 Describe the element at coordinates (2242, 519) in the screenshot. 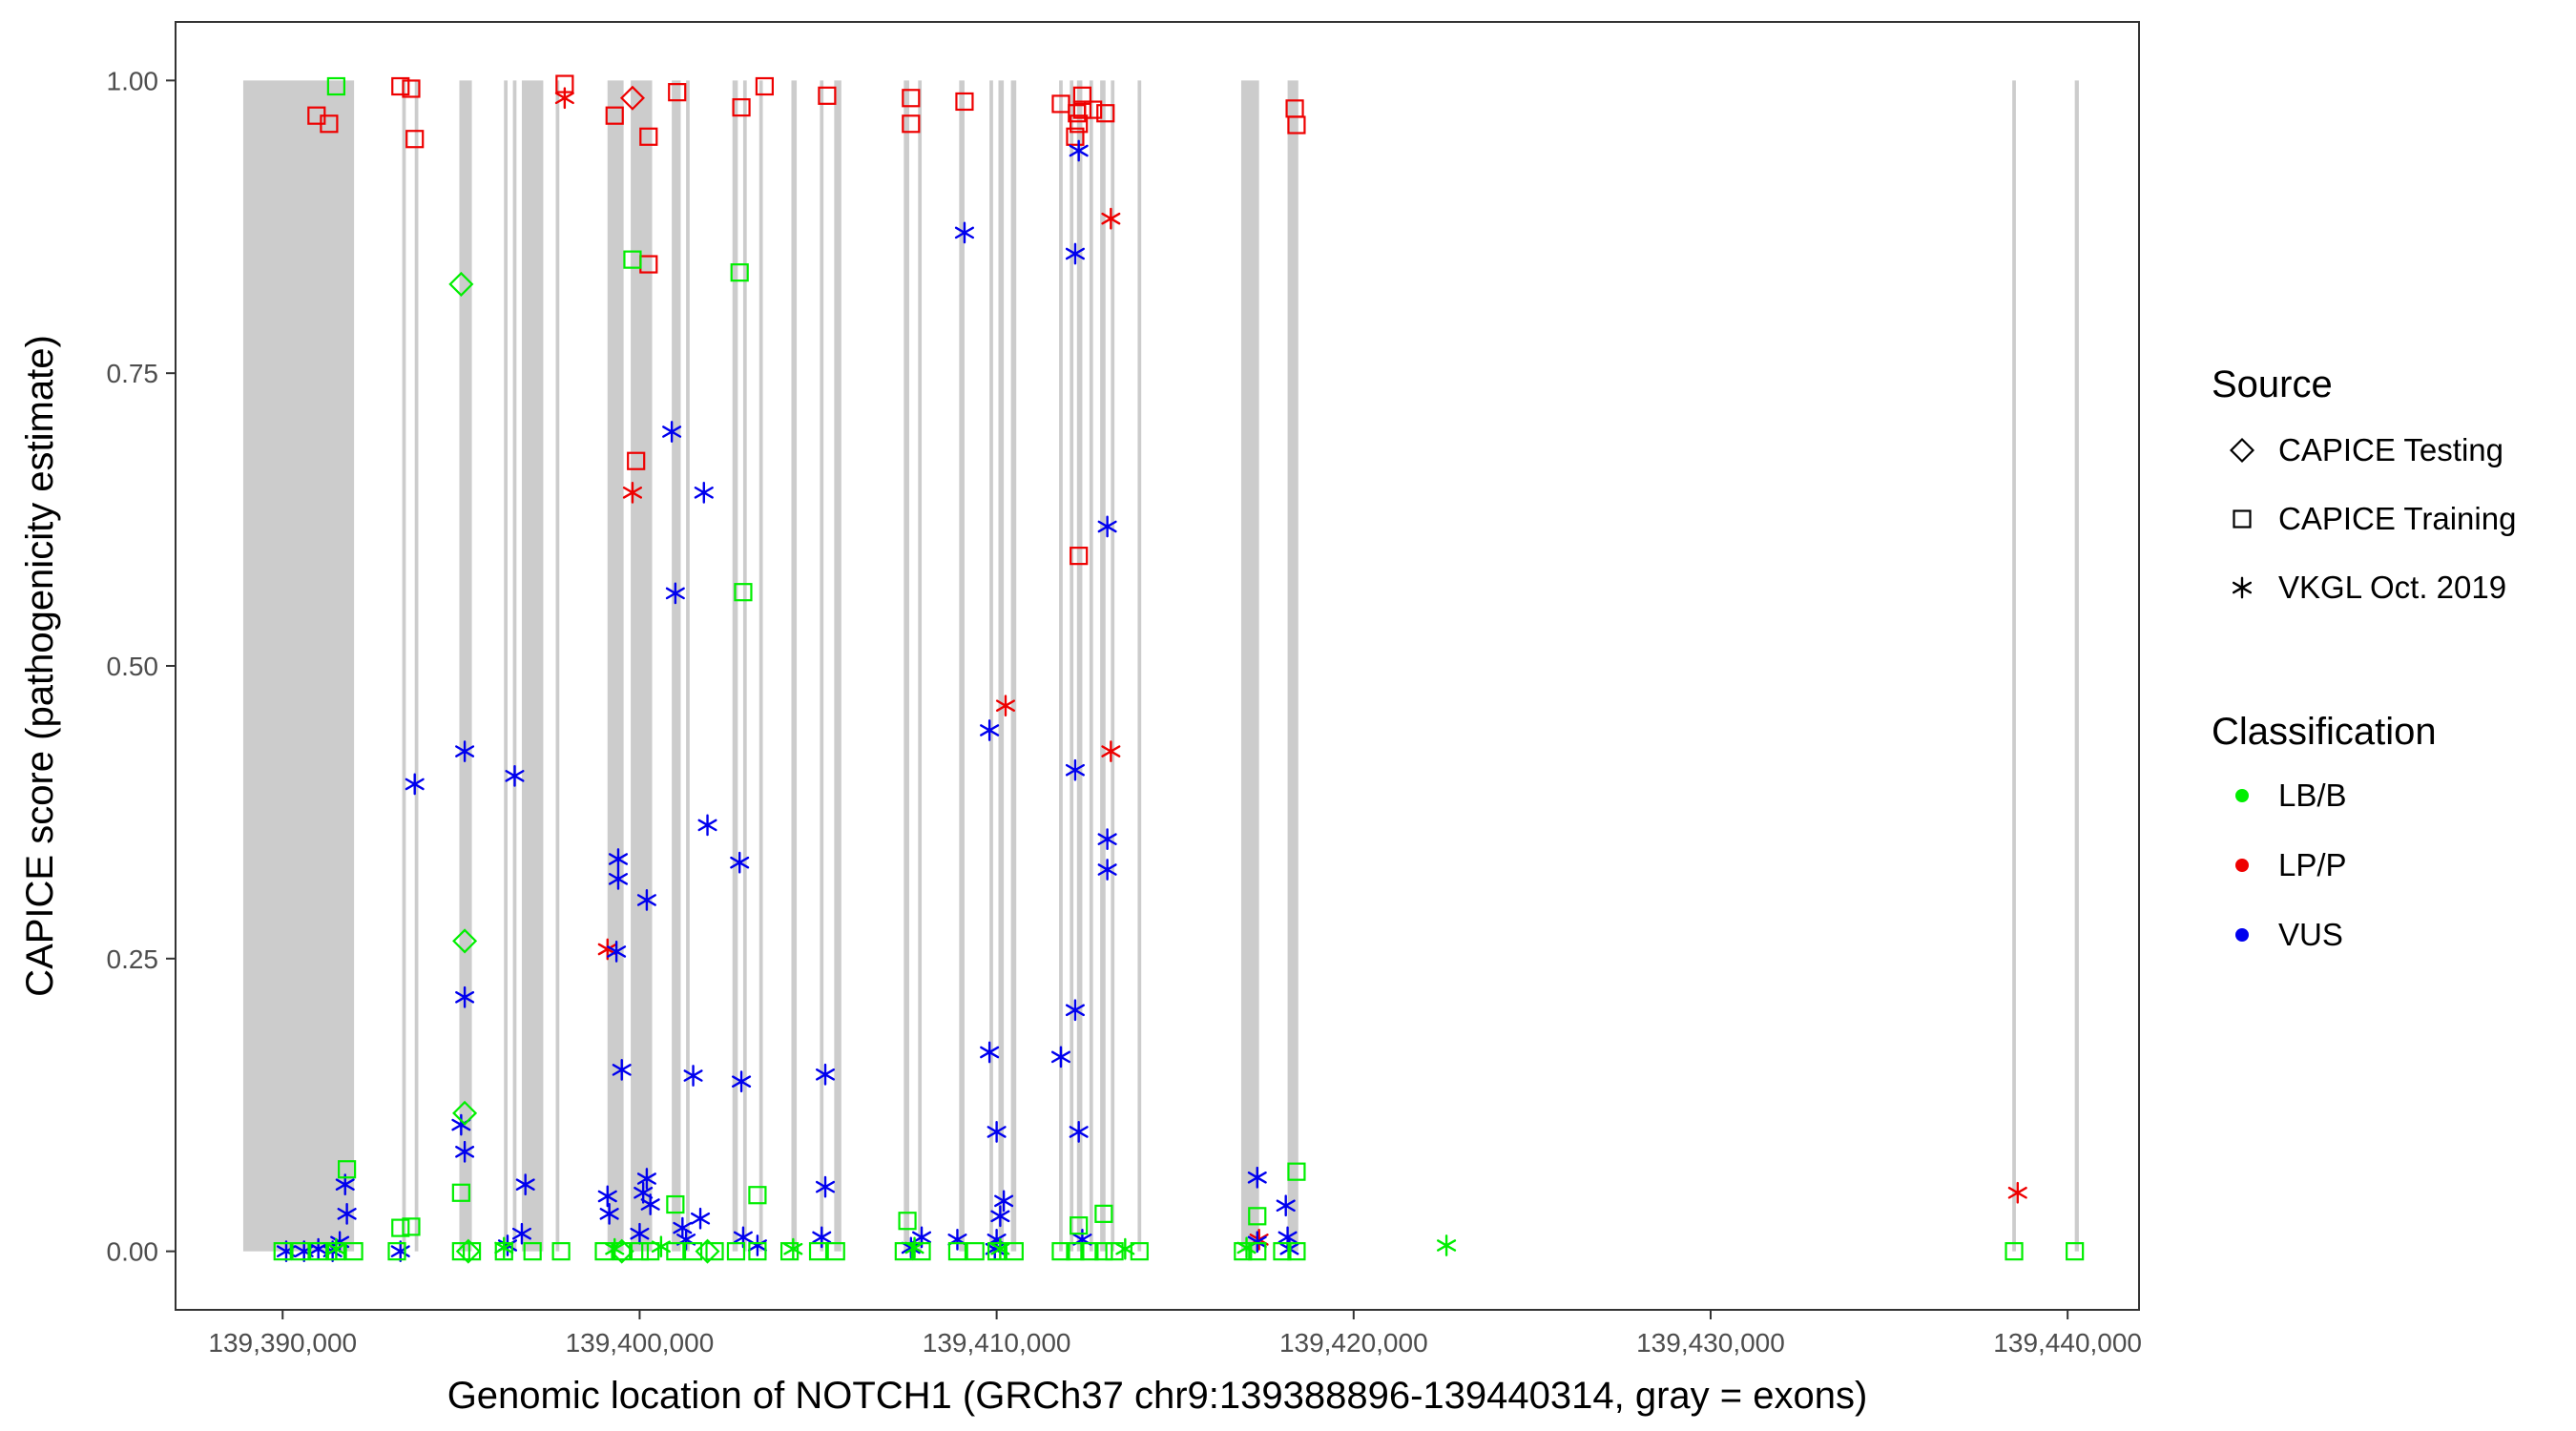

I see `legend-source-key` at that location.